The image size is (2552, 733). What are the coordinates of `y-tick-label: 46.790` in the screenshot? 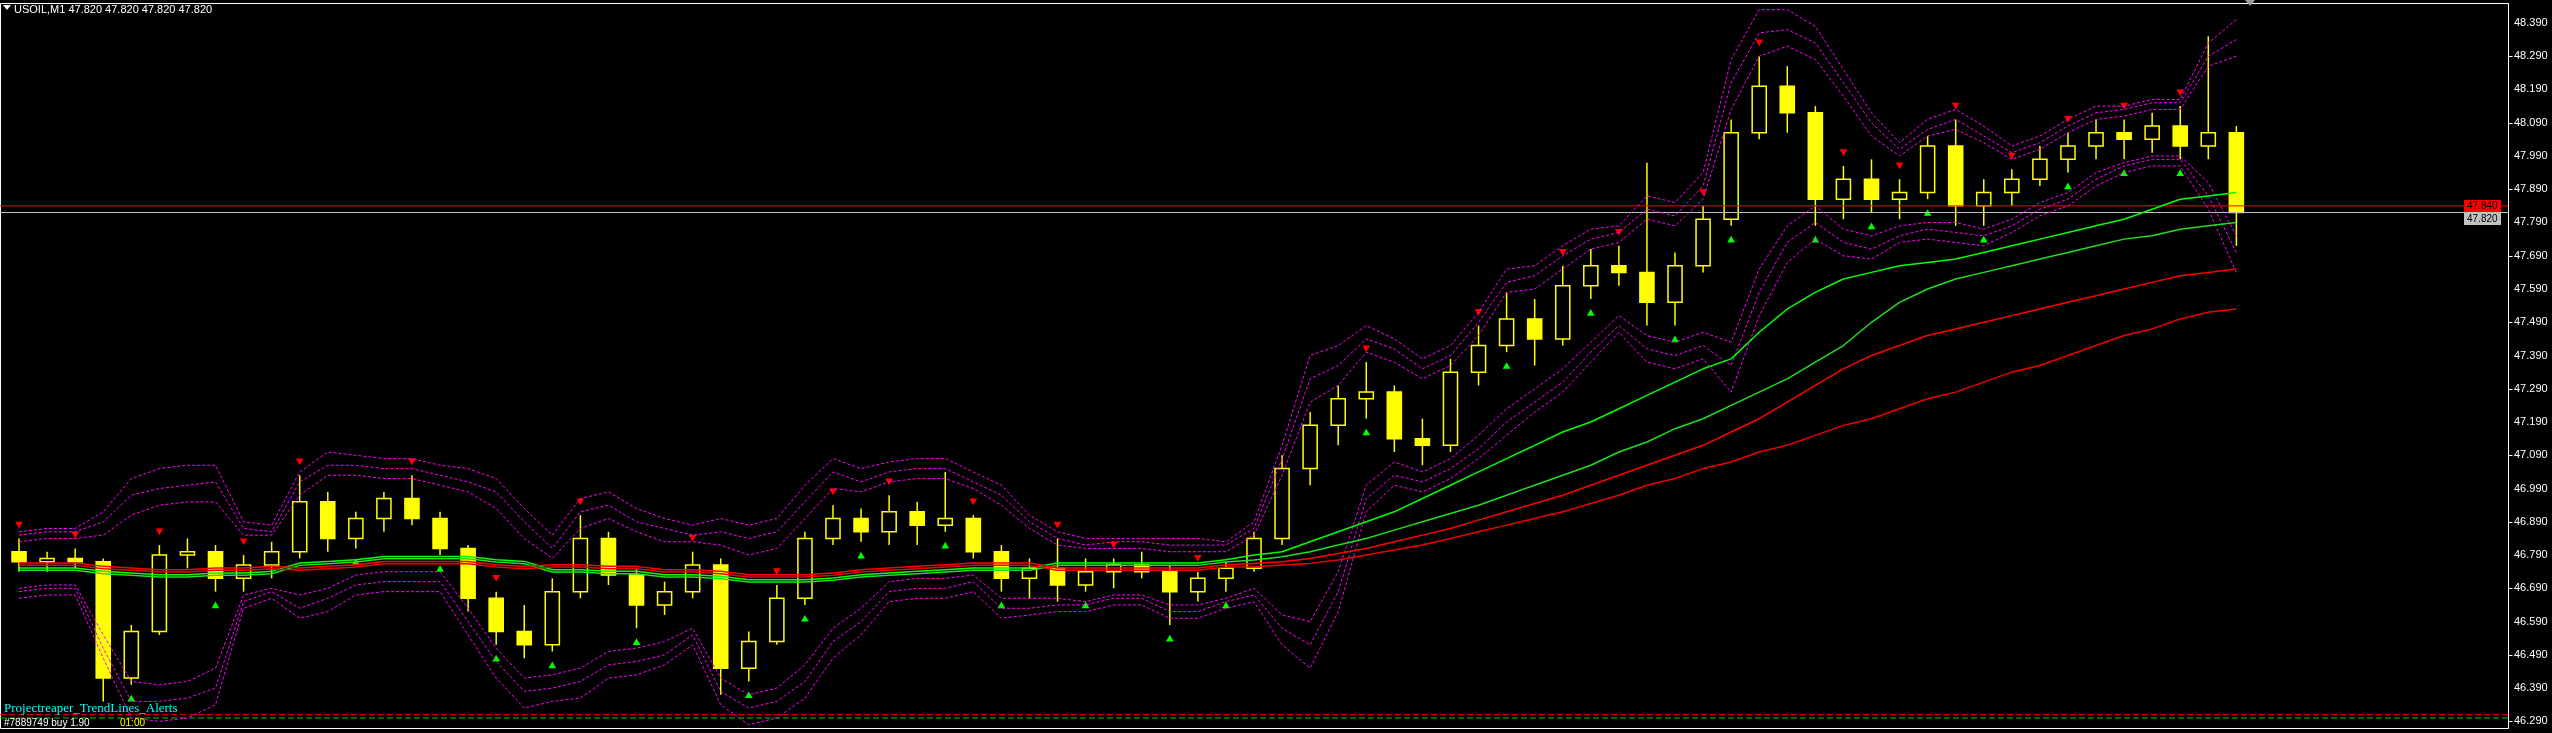 It's located at (2531, 554).